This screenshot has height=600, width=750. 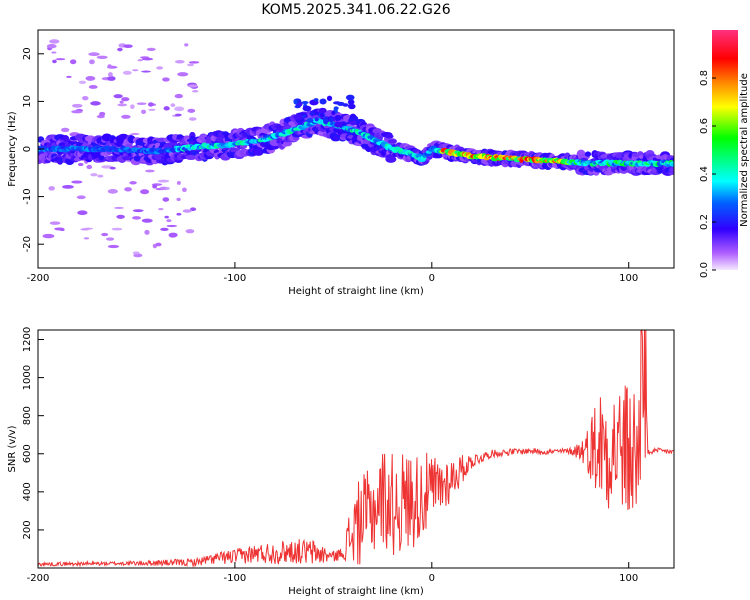 What do you see at coordinates (38, 578) in the screenshot?
I see `snr-x-tick-label: -200` at bounding box center [38, 578].